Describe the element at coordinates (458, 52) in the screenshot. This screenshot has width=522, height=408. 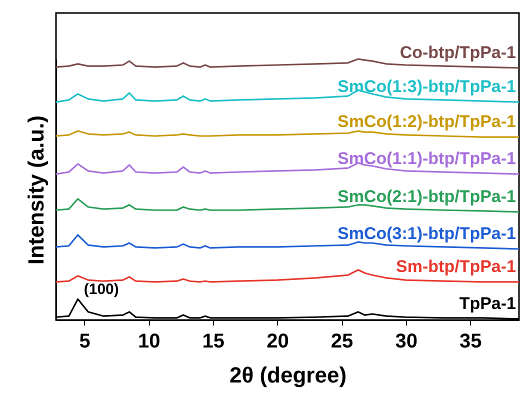
I see `series-label: Co-btp/TpPa-1` at that location.